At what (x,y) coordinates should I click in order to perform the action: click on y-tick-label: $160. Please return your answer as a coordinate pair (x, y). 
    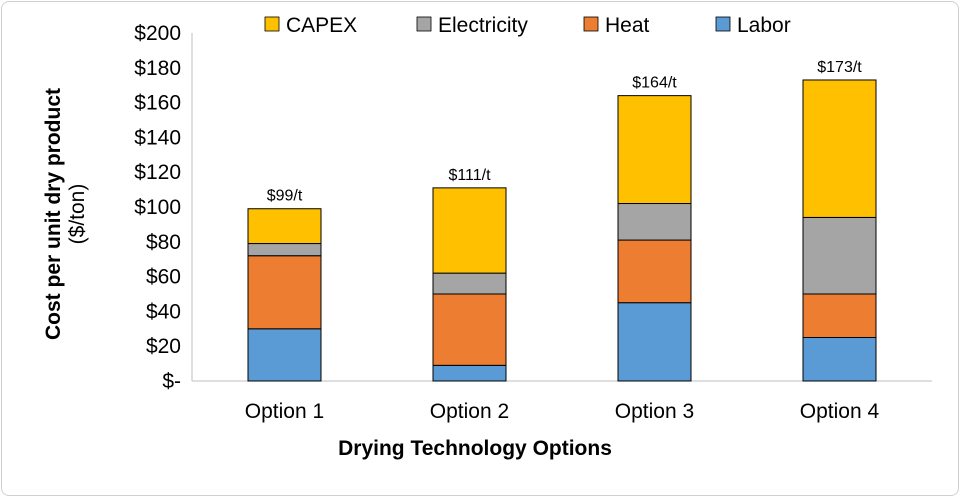
    Looking at the image, I should click on (157, 103).